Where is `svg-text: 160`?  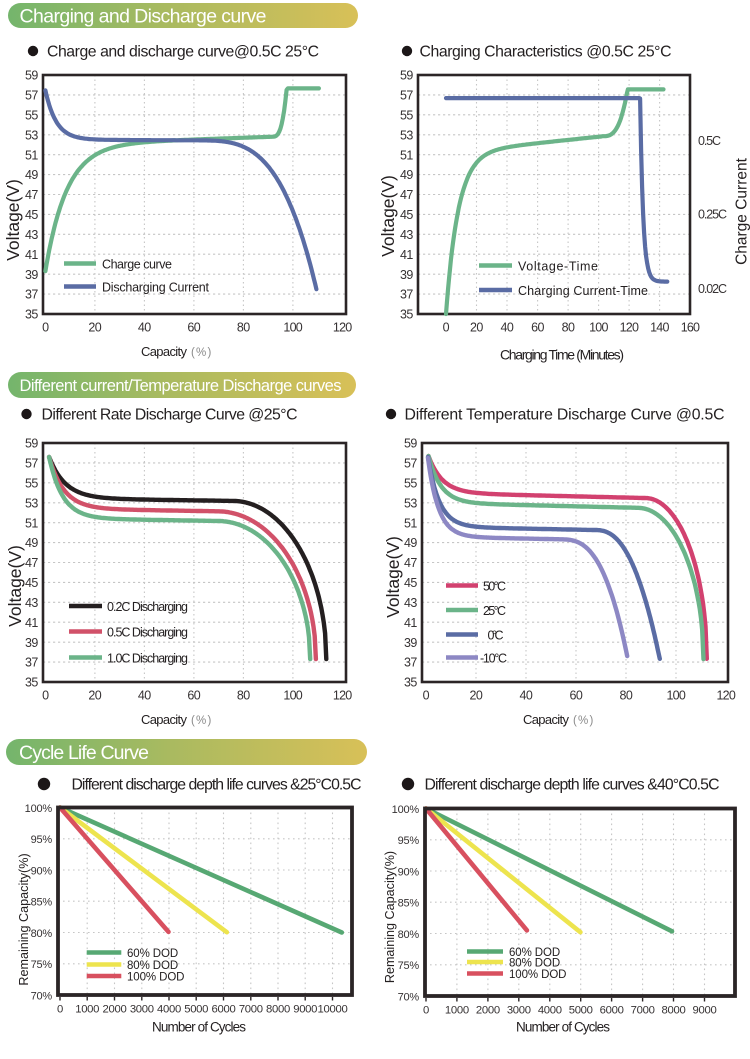
svg-text: 160 is located at coordinates (690, 328).